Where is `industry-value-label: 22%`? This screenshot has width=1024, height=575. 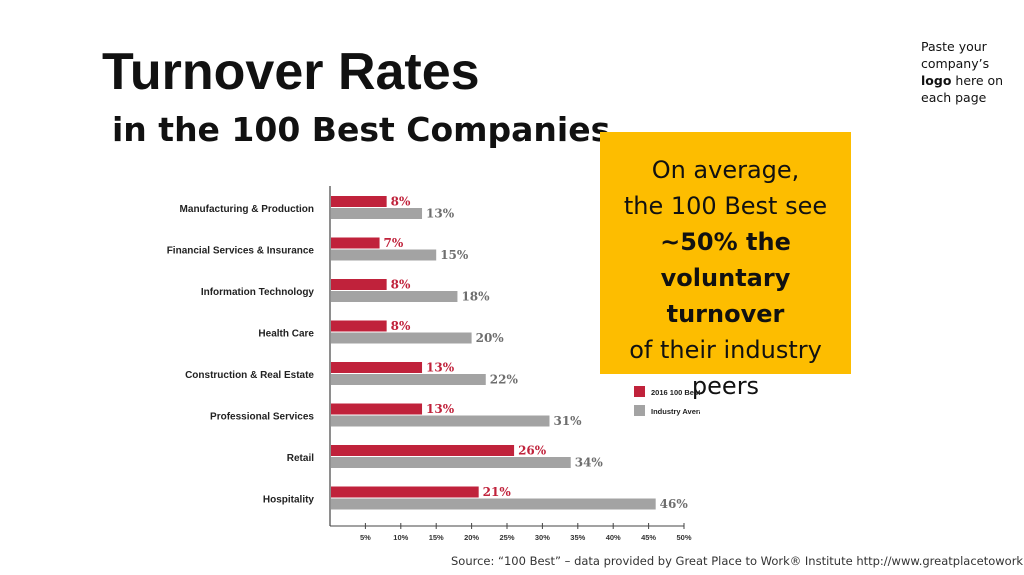 industry-value-label: 22% is located at coordinates (504, 380).